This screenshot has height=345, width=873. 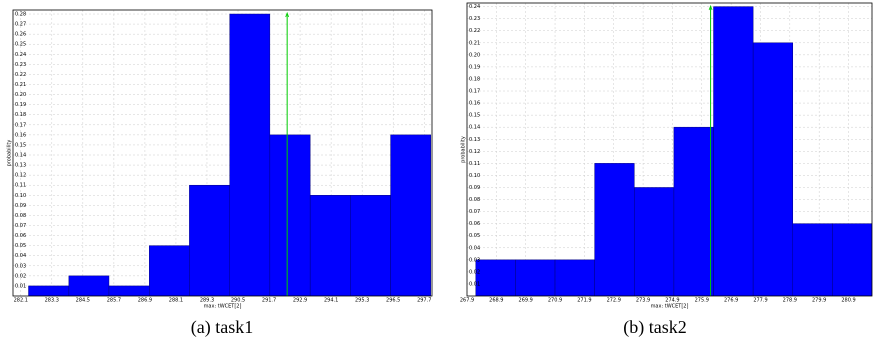 I want to click on x-tick-label: 273.9, so click(x=643, y=301).